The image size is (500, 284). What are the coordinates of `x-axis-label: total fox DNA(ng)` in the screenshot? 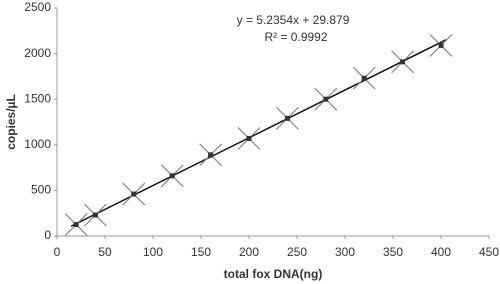 It's located at (273, 274).